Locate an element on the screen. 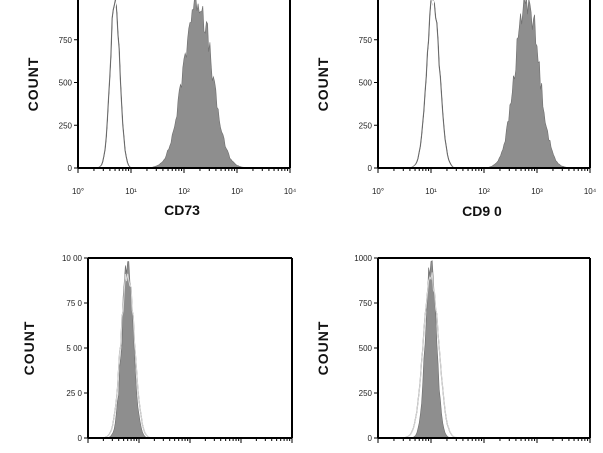 The image size is (603, 453). y-tick-label: 5 00 is located at coordinates (74, 348).